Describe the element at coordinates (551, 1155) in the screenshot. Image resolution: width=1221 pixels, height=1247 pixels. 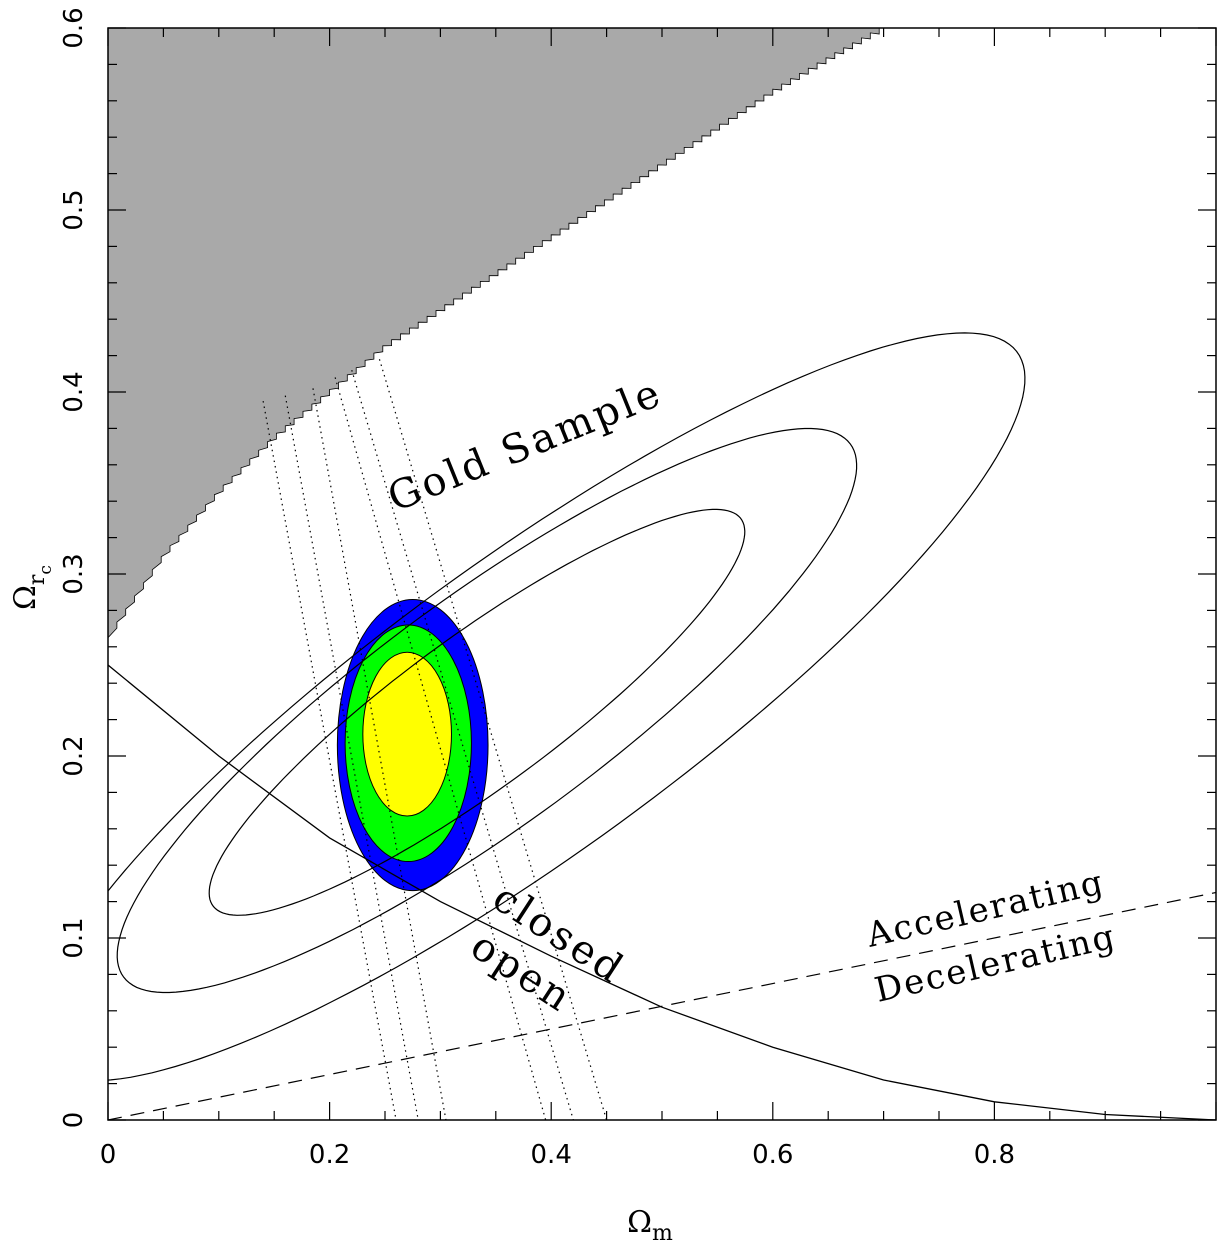
I see `x-tick-label: 0.4` at that location.